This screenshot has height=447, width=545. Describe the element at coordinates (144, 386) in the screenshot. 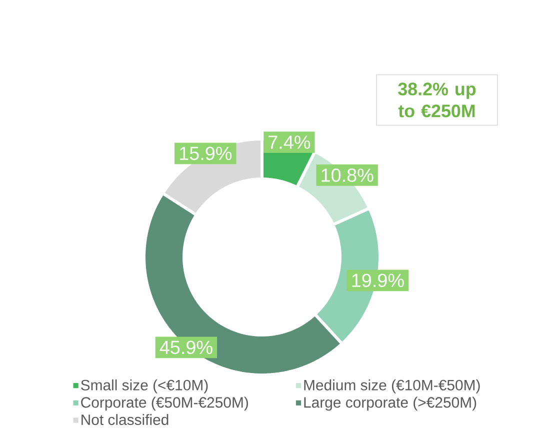

I see `legend-label: Small size (<€10M)` at that location.